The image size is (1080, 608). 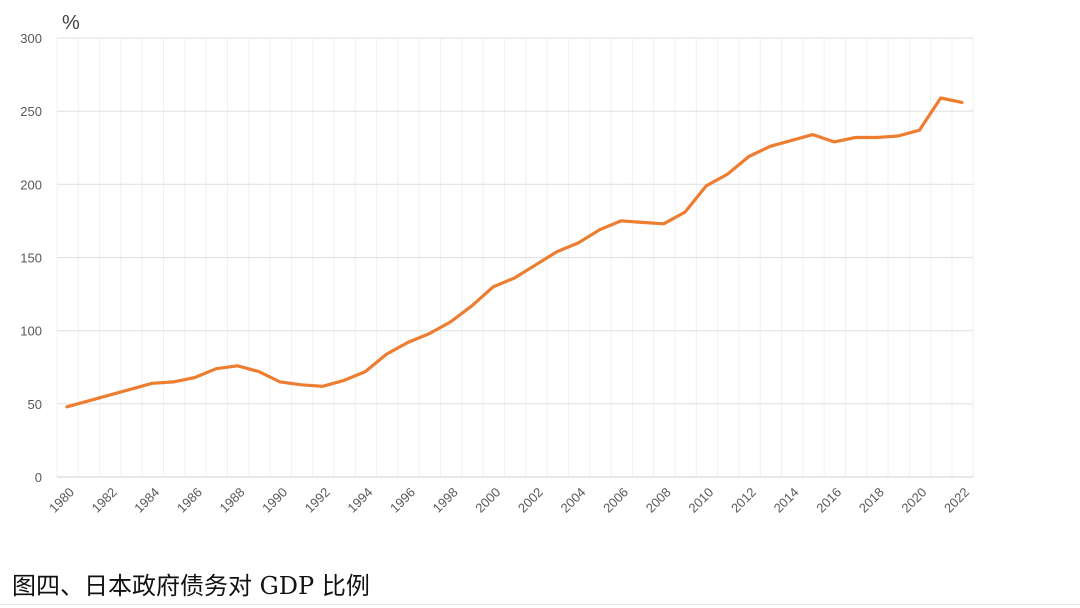 What do you see at coordinates (104, 500) in the screenshot?
I see `x-tick-label: 1982` at bounding box center [104, 500].